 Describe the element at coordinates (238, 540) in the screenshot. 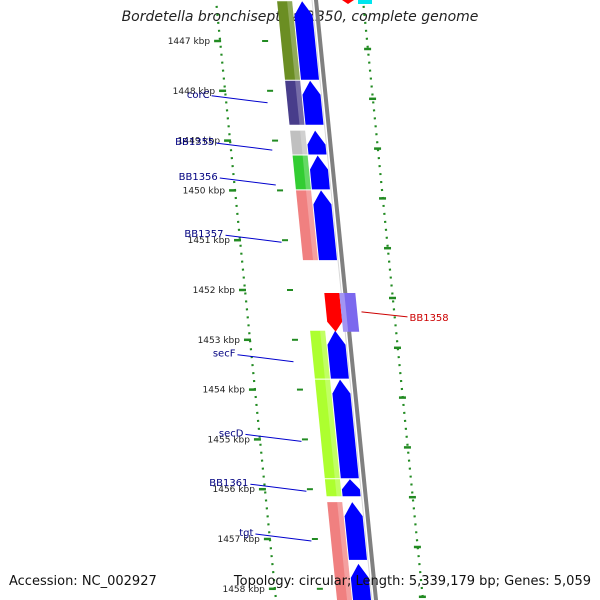

I see `kbp-tick-label: 1457 kbp` at that location.